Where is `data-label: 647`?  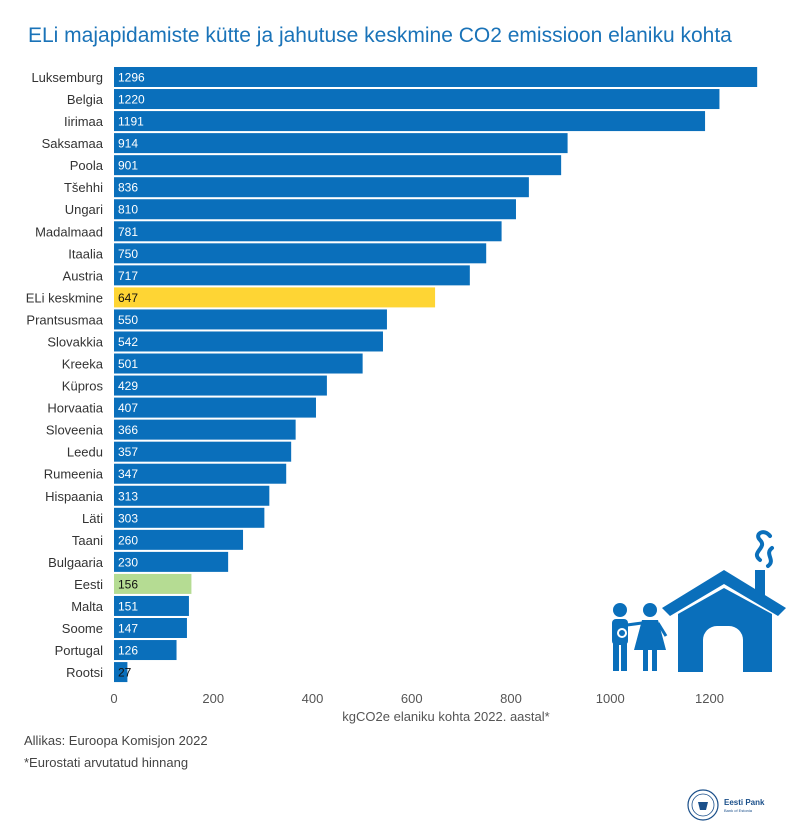 data-label: 647 is located at coordinates (128, 298).